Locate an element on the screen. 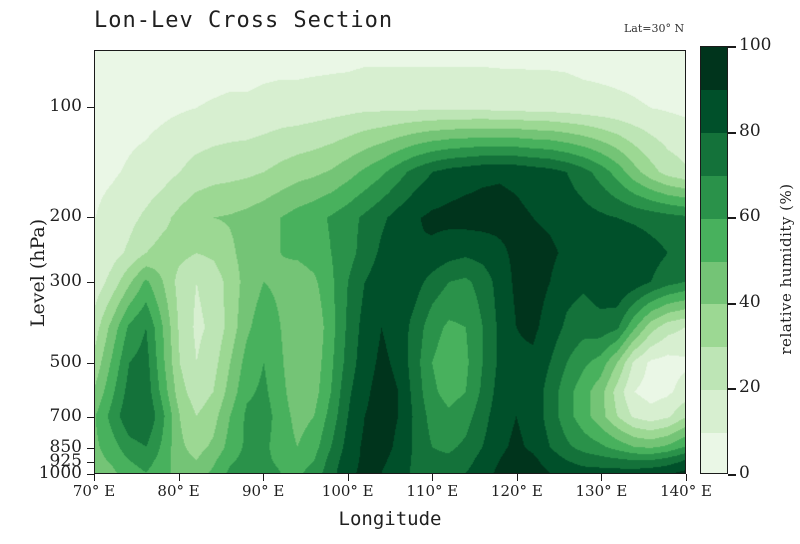  colorbar is located at coordinates (714, 260).